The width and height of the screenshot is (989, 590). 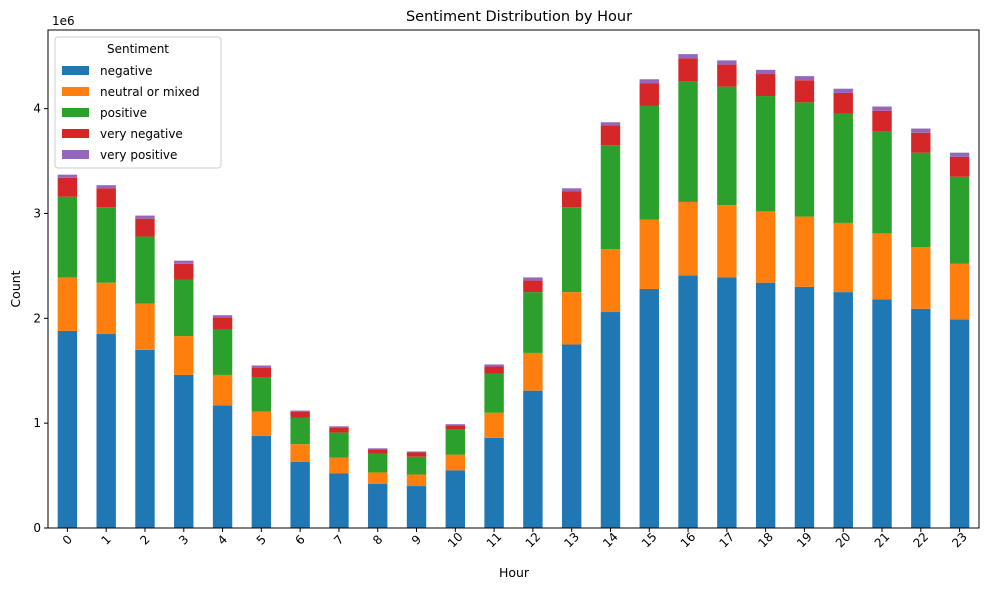 What do you see at coordinates (515, 539) in the screenshot?
I see `x-ticks-group: 0 1 2 3 4 5 6 7 8 9 10 11 12 13 14 15 16 17 18 19 20 21 22 23` at bounding box center [515, 539].